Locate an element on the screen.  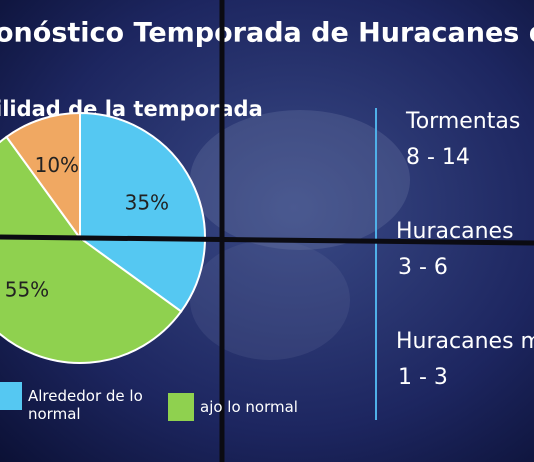
legend-label: Alrededor de lo normal is located at coordinates (85, 405).